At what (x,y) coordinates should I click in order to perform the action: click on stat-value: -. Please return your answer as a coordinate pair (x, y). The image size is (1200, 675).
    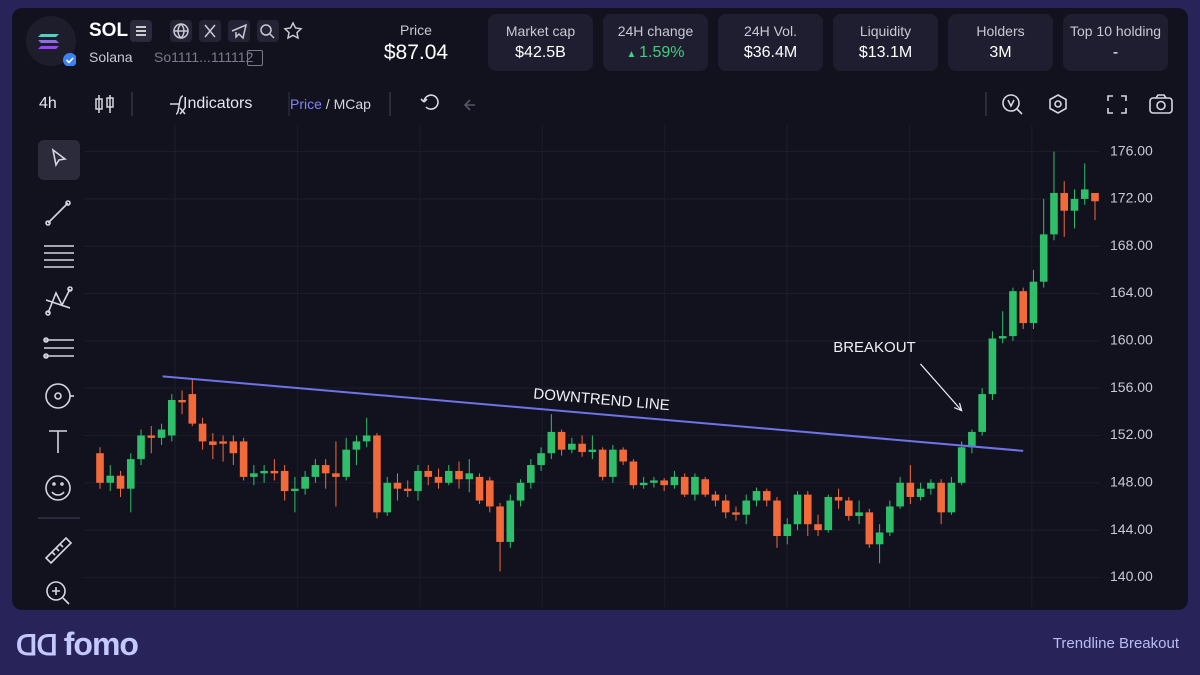
    Looking at the image, I should click on (1115, 52).